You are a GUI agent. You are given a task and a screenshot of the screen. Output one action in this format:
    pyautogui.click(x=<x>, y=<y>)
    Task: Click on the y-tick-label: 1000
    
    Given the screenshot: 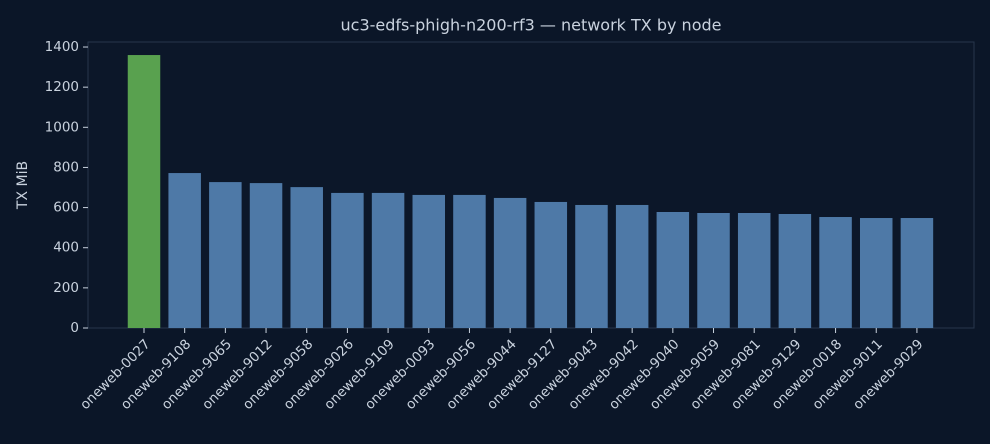 What is the action you would take?
    pyautogui.click(x=62, y=127)
    